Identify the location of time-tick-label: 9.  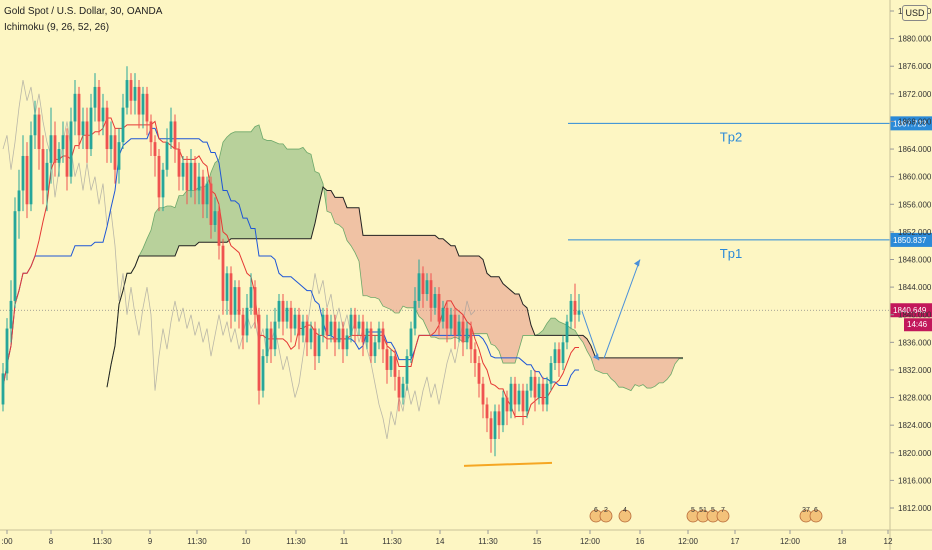
(150, 541).